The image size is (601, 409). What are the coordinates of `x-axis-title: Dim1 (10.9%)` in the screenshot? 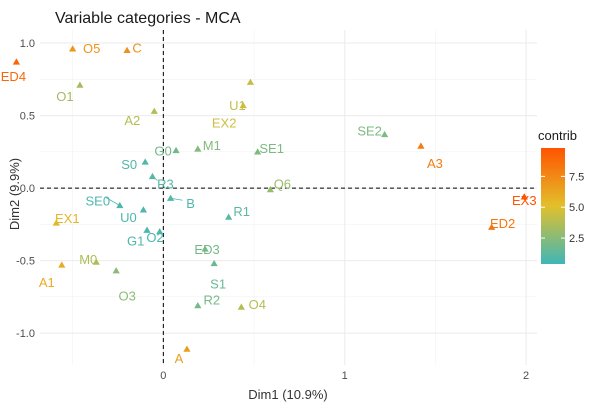 It's located at (287, 394).